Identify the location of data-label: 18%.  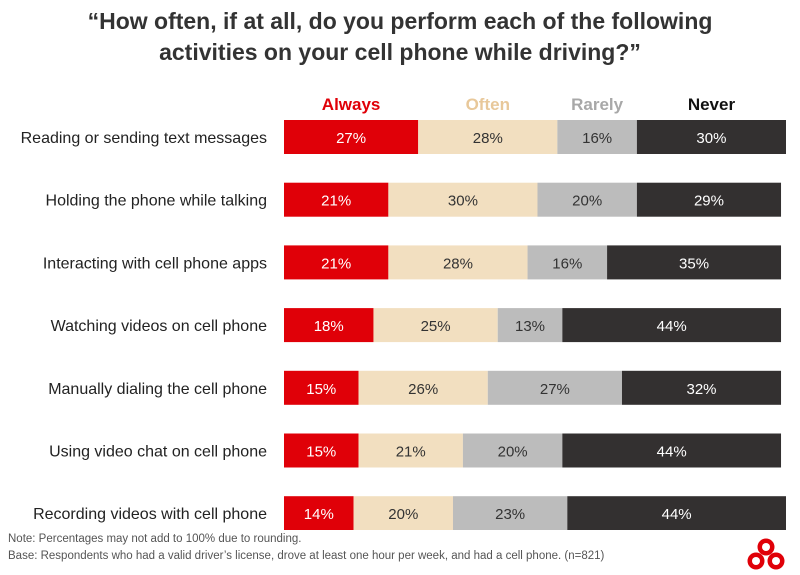
(329, 326).